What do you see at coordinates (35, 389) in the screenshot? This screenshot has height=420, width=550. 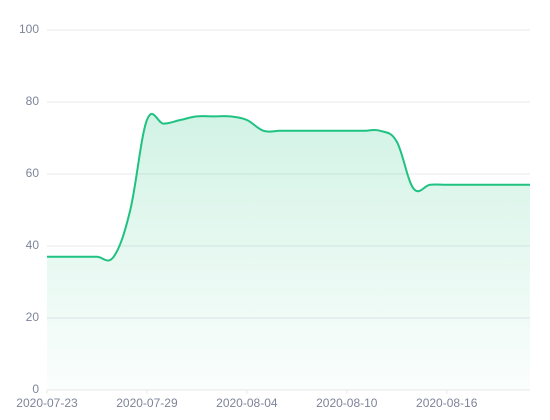 I see `y-tick-label: 0` at bounding box center [35, 389].